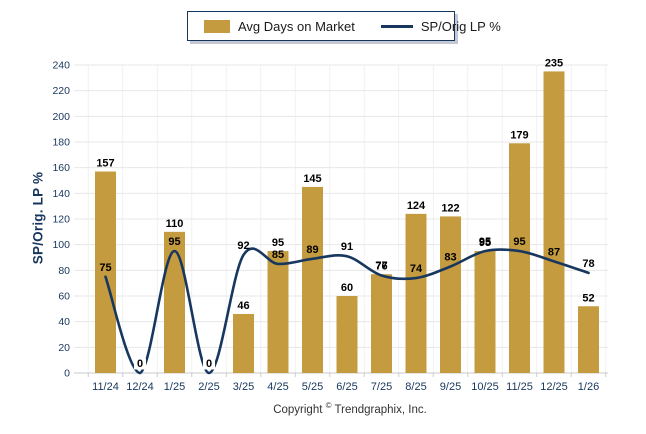 This screenshot has width=646, height=434. I want to click on line-value-label: 87, so click(554, 252).